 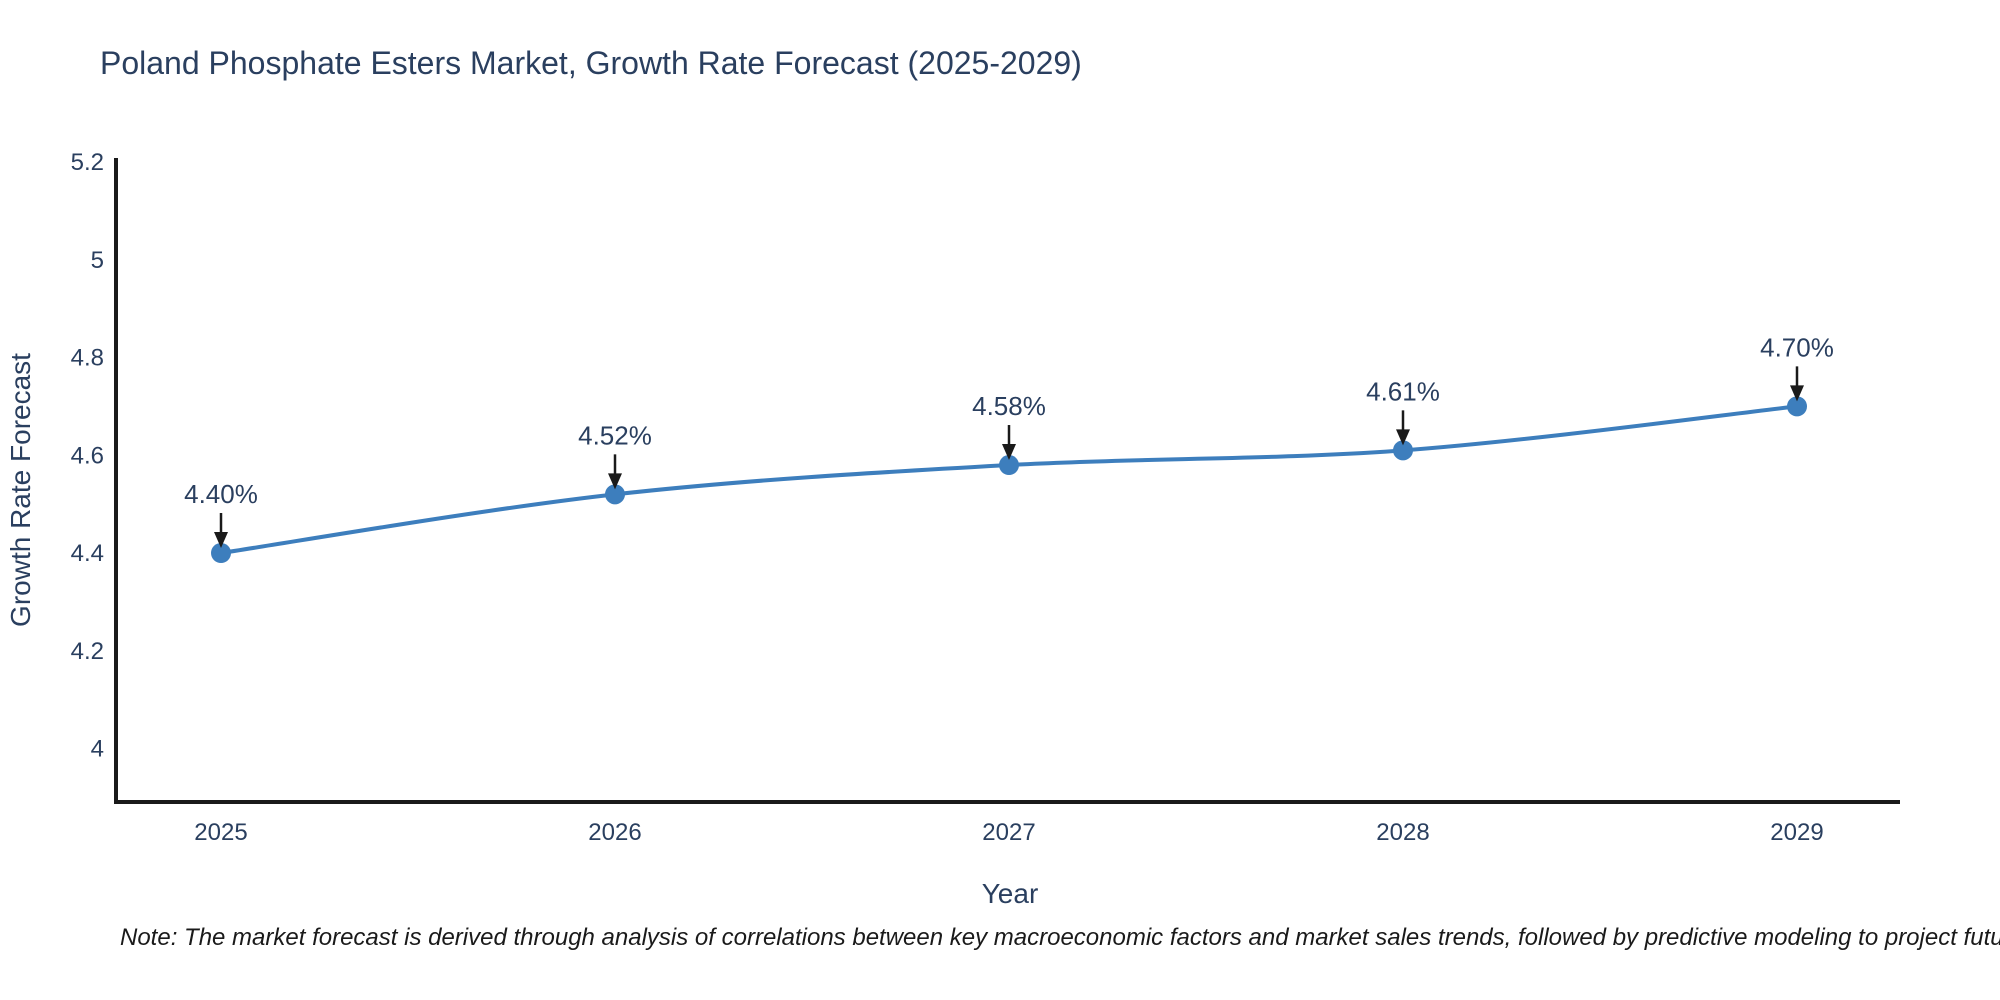 I want to click on y-tick-label: 4, so click(x=97, y=749).